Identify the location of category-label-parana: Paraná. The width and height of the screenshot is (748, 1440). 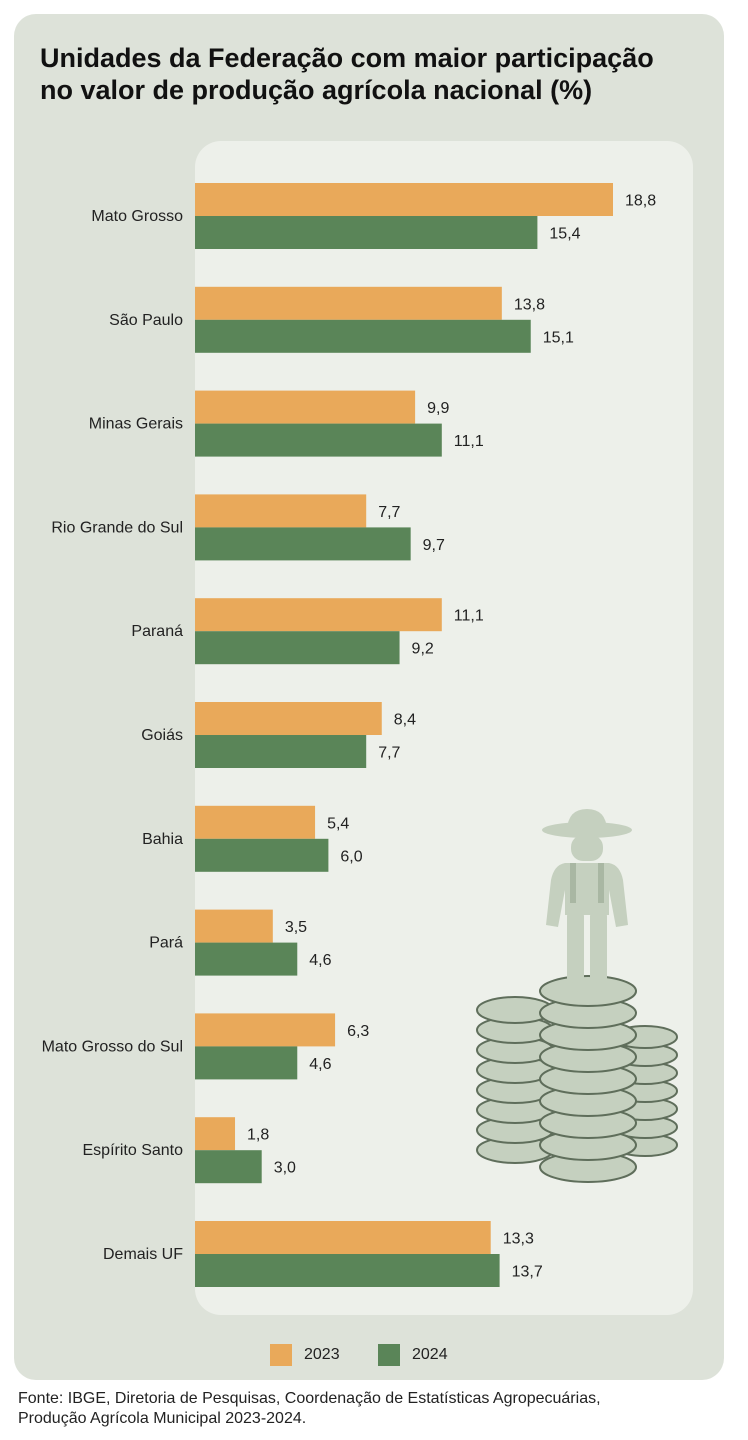
(157, 631).